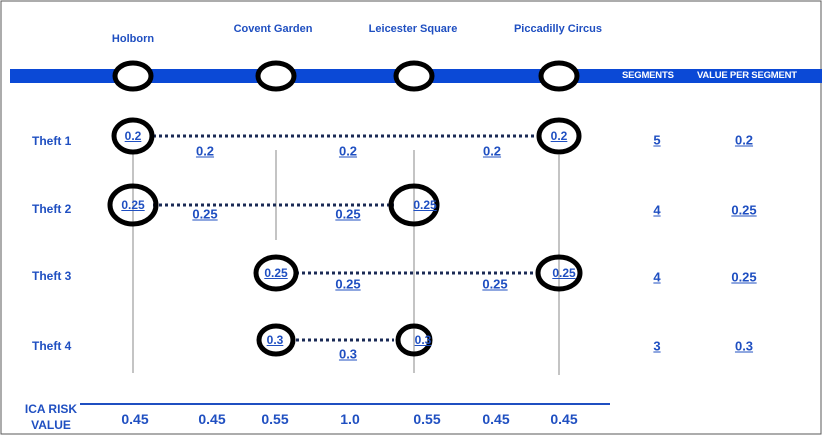  Describe the element at coordinates (51, 141) in the screenshot. I see `theft-1-label: Theft 1` at that location.